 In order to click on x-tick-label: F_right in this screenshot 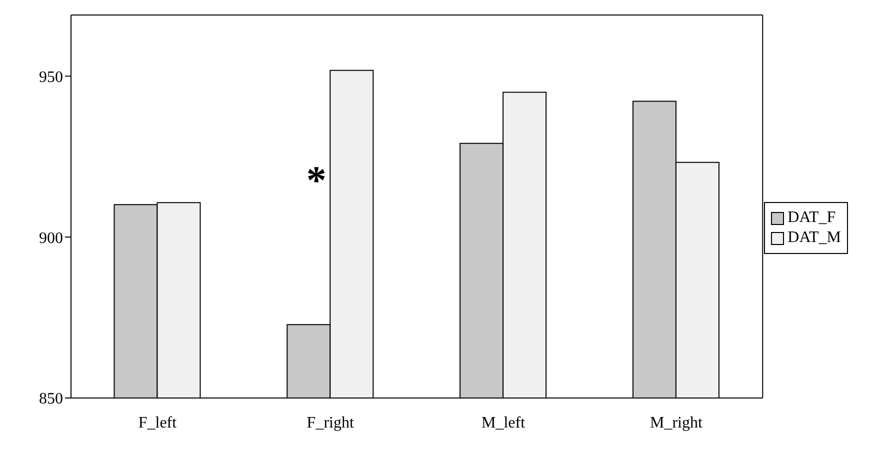, I will do `click(330, 423)`.